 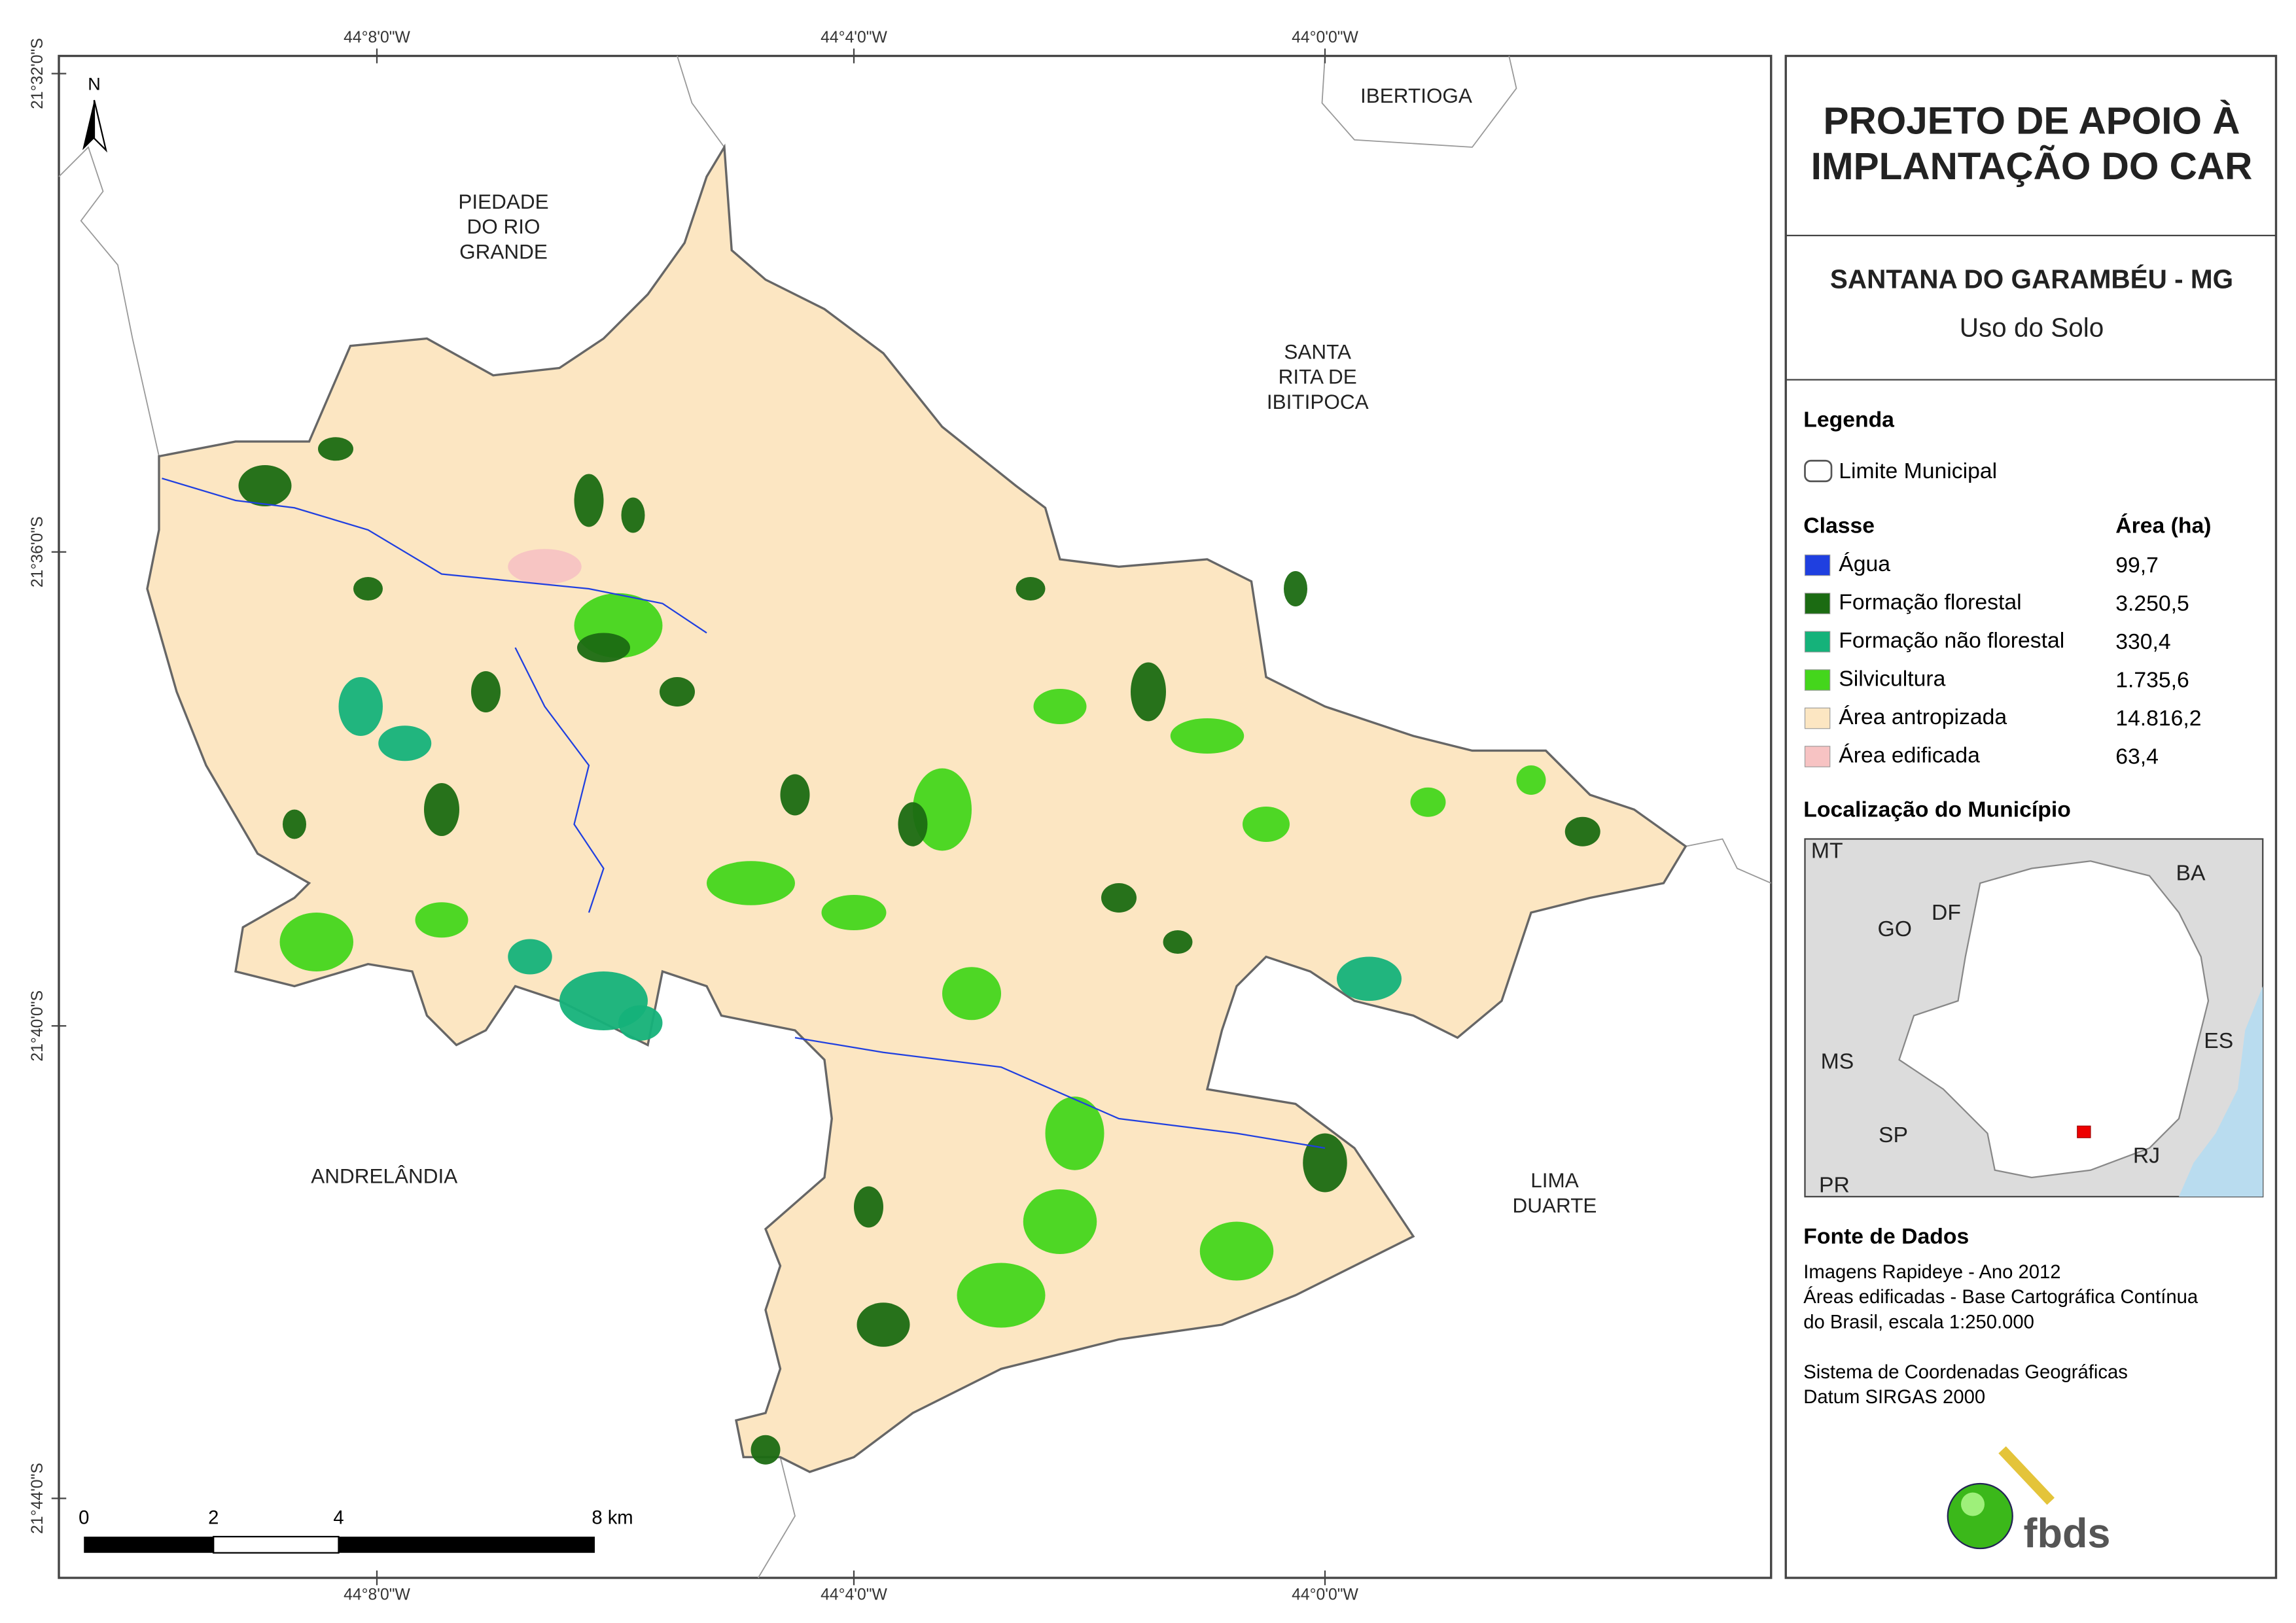 I want to click on legend-area: 1.735,6, so click(x=2152, y=681).